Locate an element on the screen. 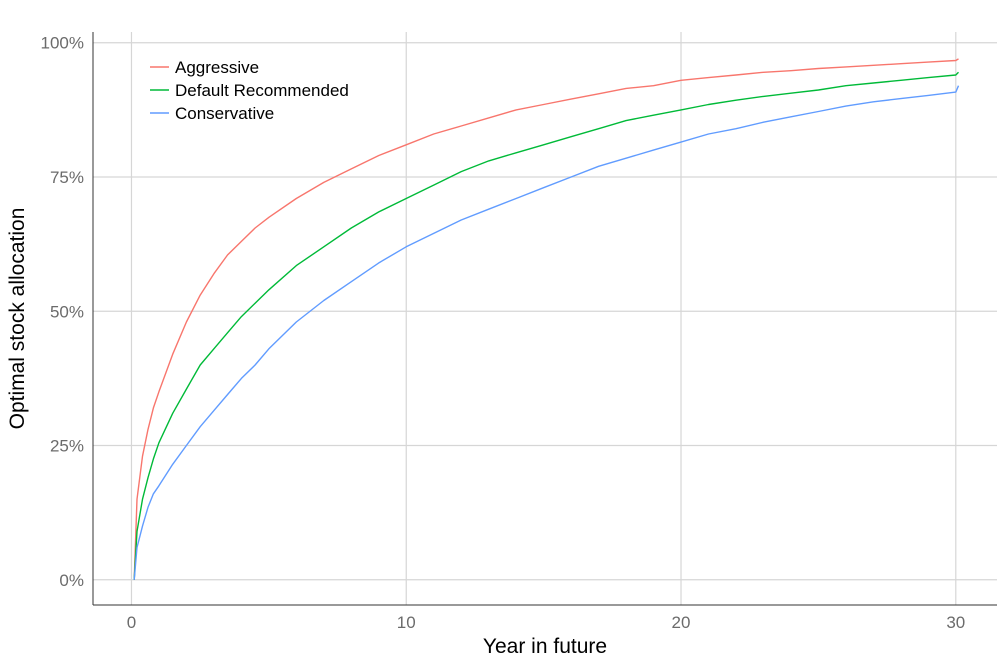 This screenshot has width=1006, height=662. legend-label: Aggressive is located at coordinates (217, 67).